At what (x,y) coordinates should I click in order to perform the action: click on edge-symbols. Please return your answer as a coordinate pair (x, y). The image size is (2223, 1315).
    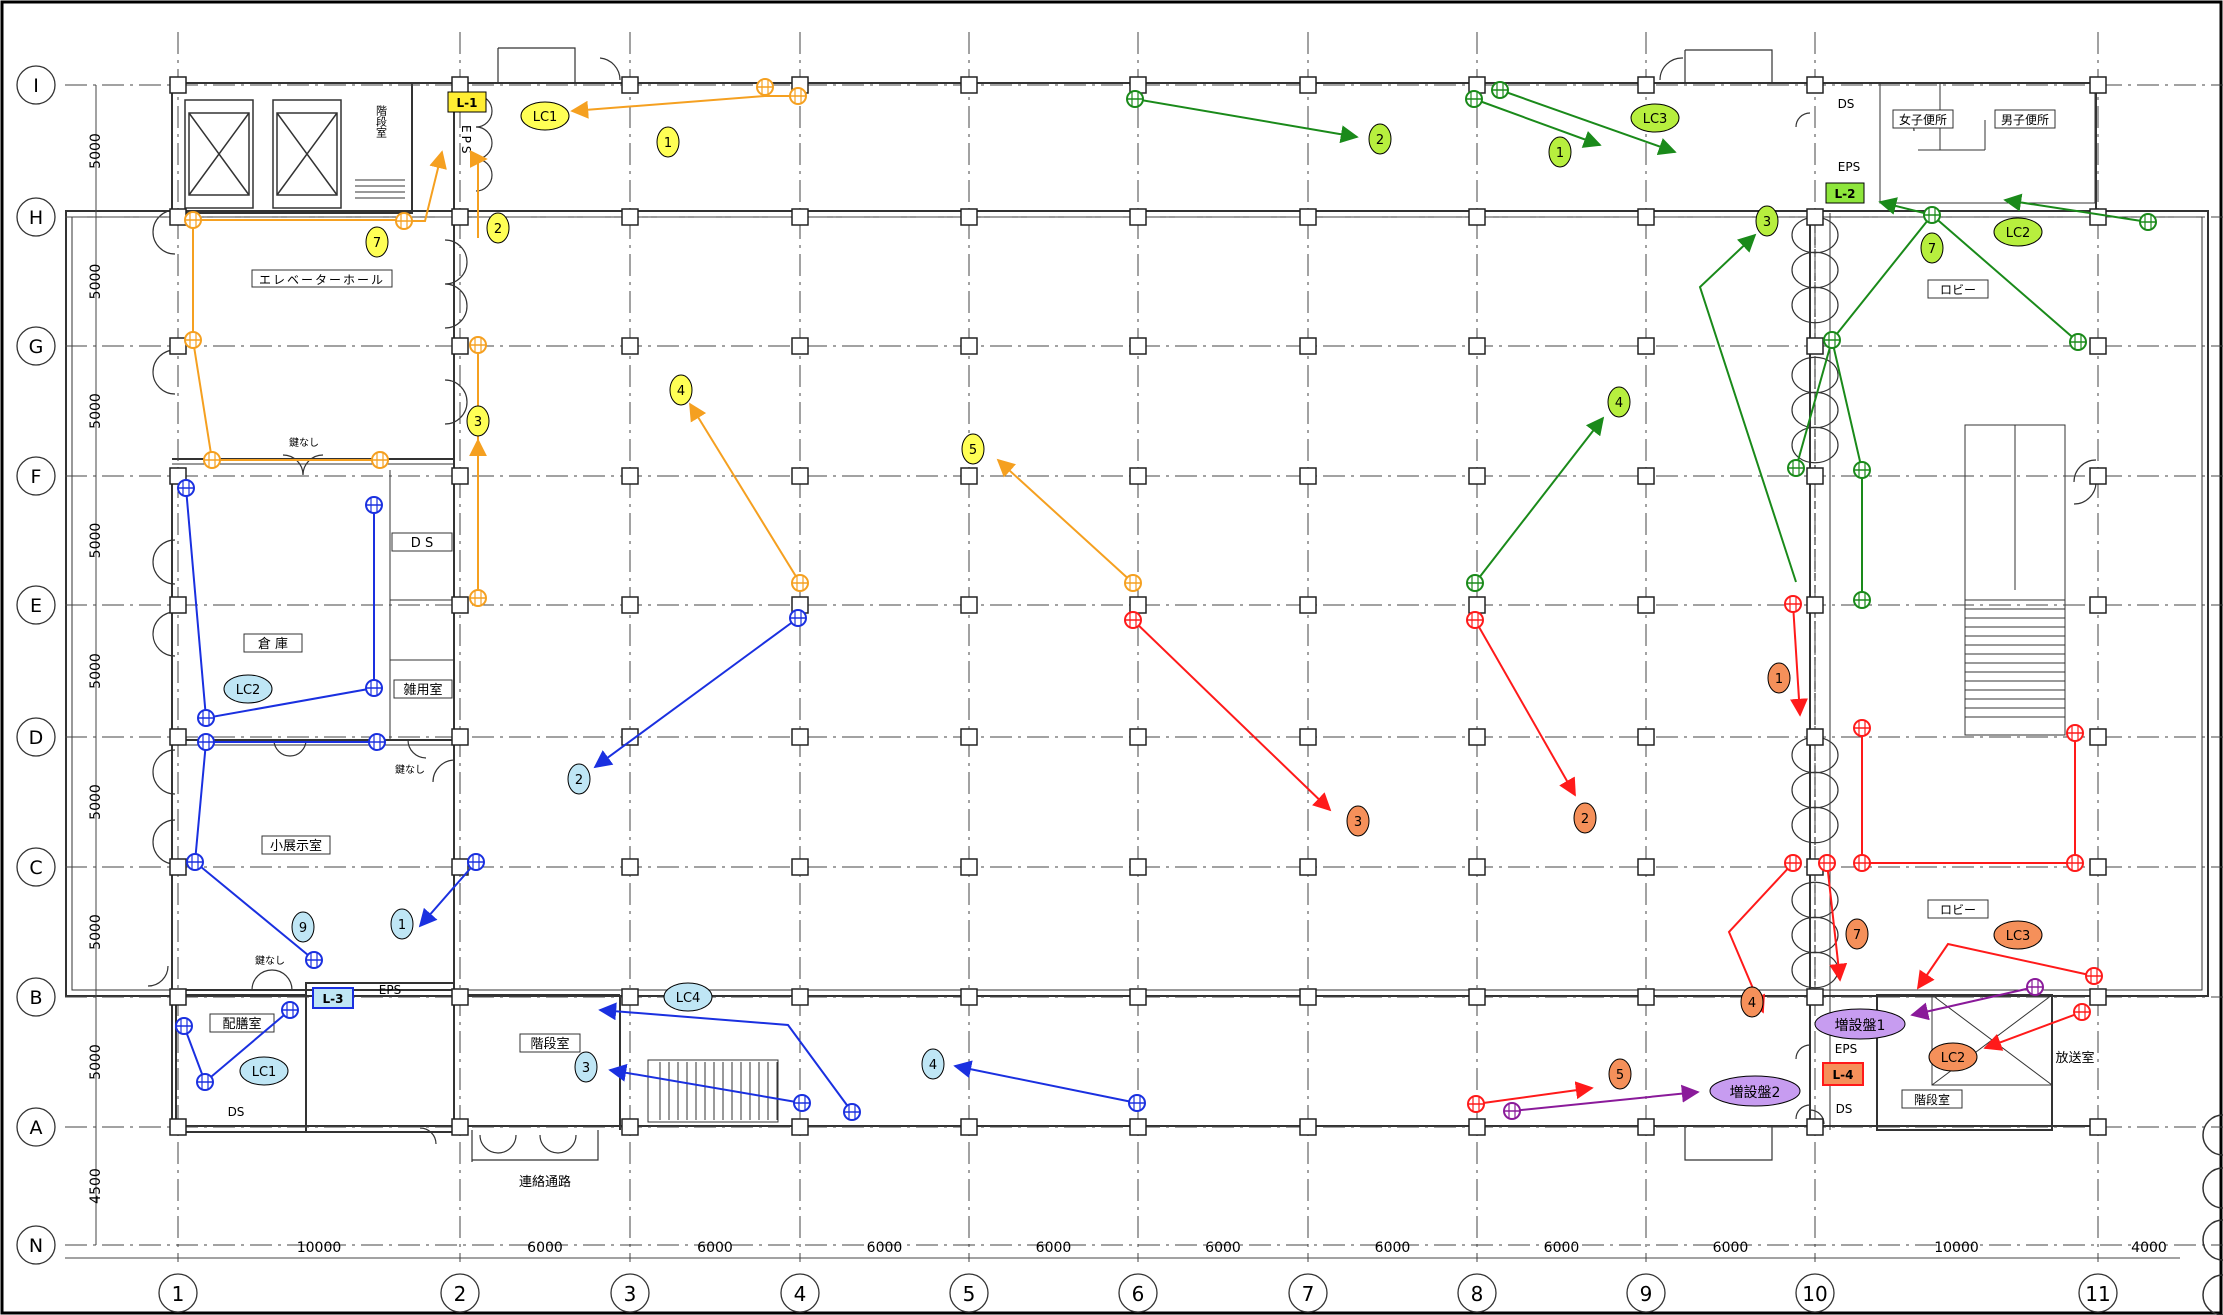
    Looking at the image, I should click on (2212, 1214).